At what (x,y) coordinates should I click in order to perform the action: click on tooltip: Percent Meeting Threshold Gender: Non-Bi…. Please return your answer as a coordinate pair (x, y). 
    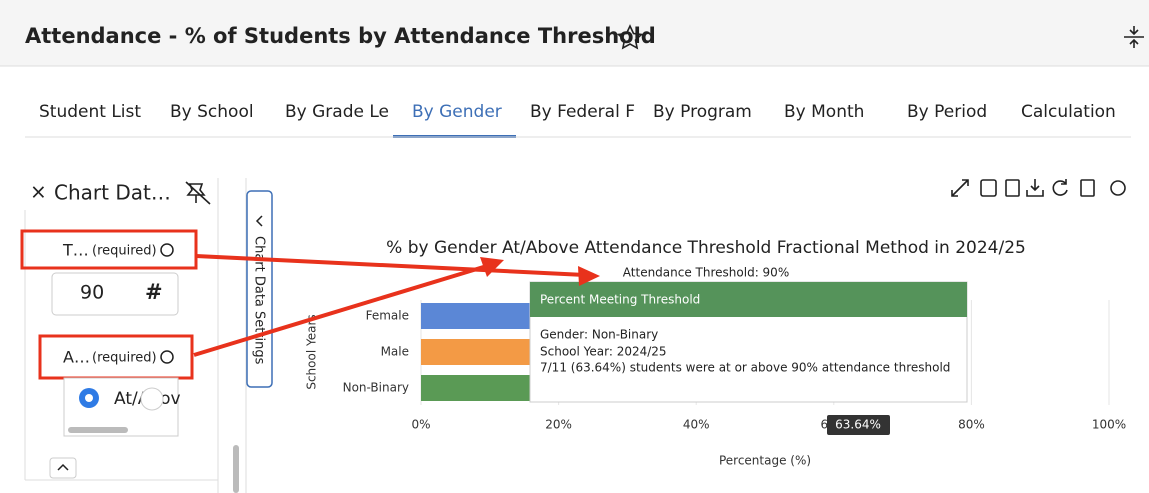
    Looking at the image, I should click on (748, 342).